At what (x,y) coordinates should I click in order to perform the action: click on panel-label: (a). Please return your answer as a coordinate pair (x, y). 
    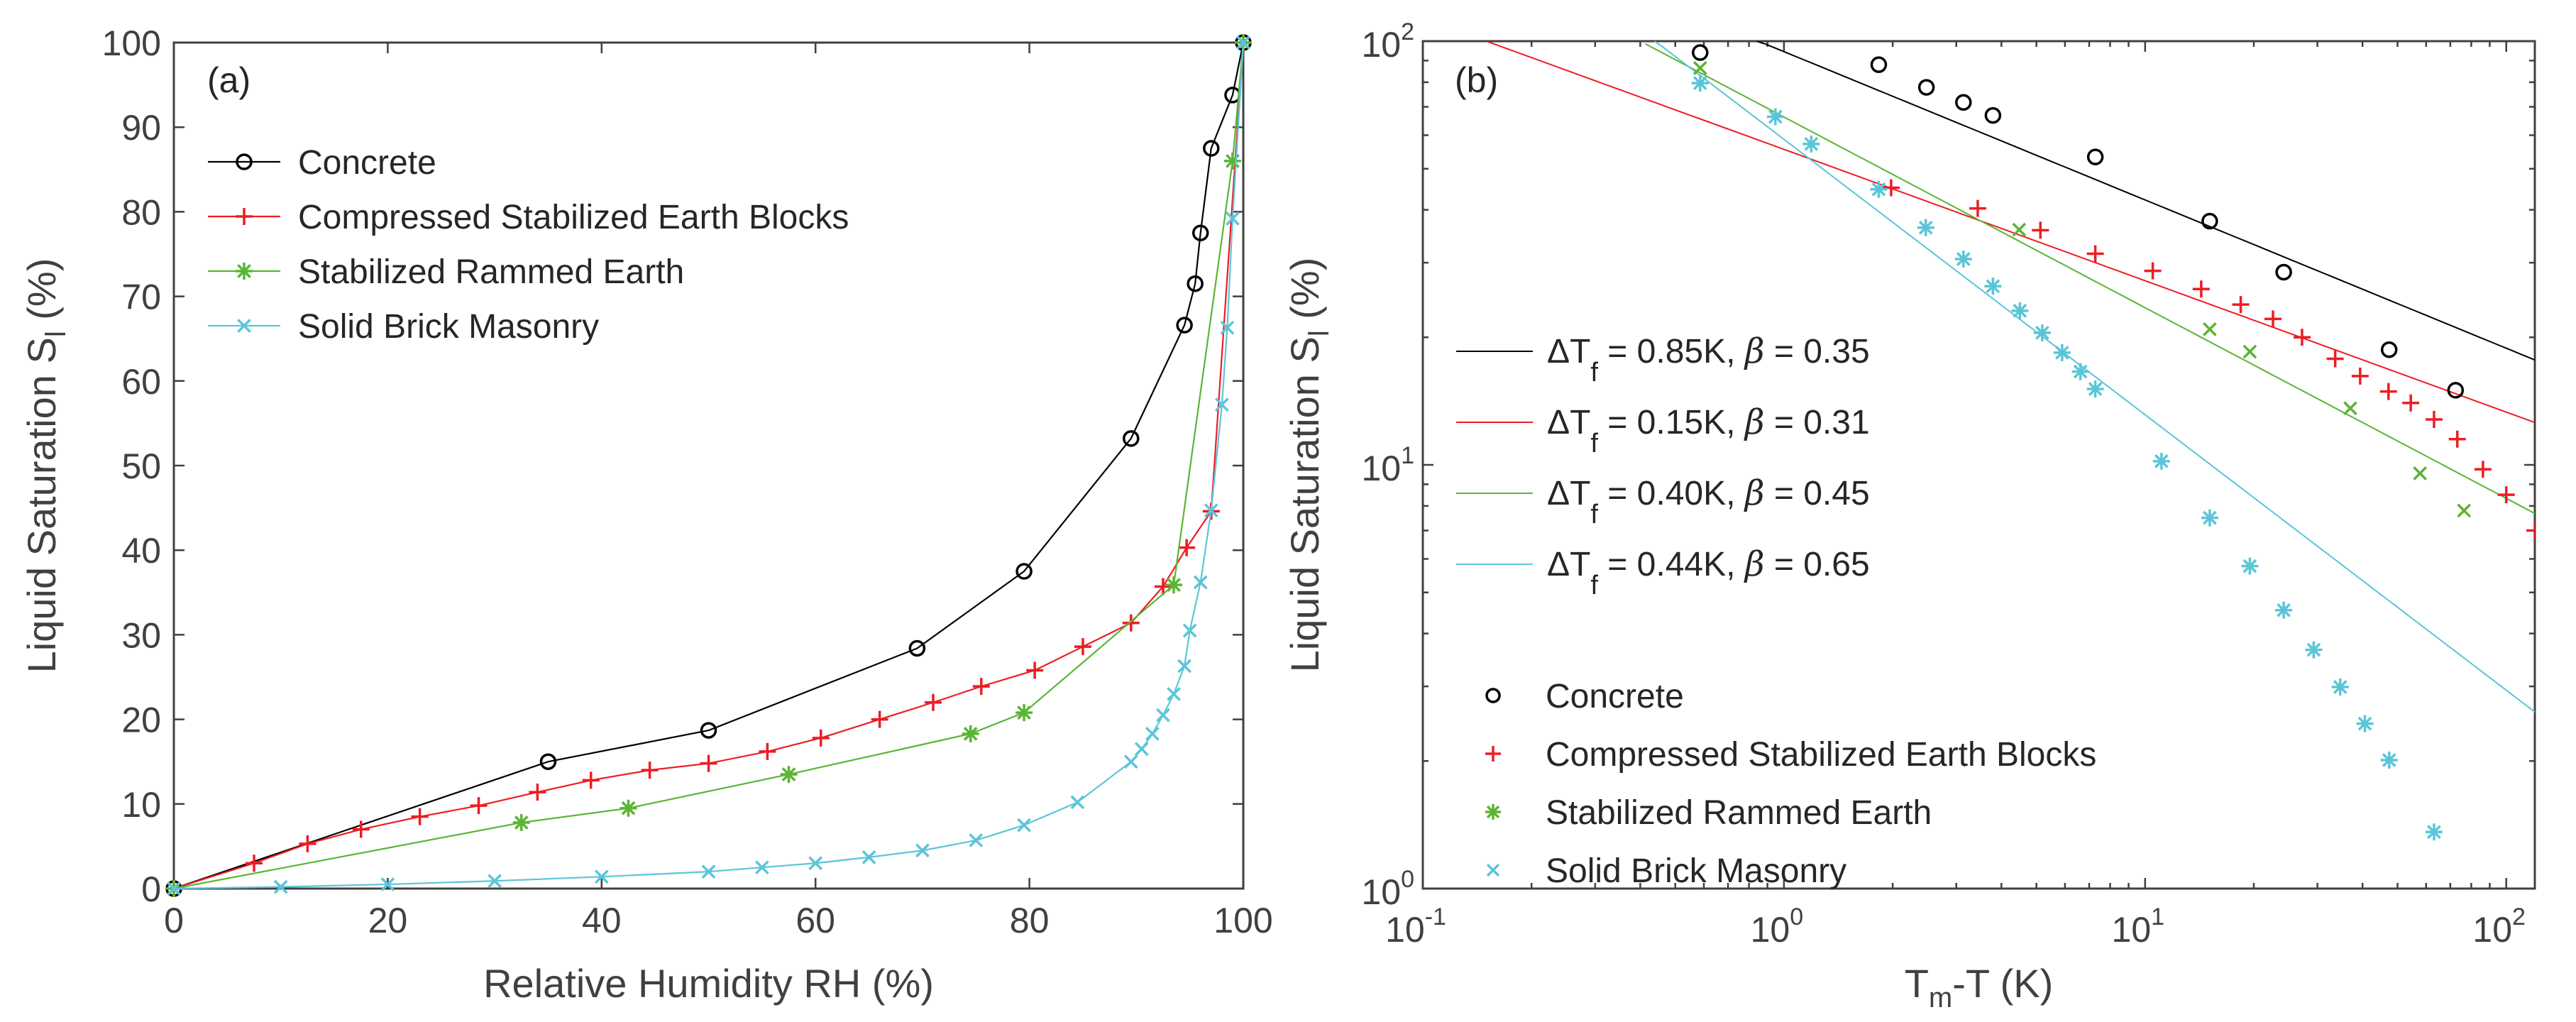
    Looking at the image, I should click on (229, 80).